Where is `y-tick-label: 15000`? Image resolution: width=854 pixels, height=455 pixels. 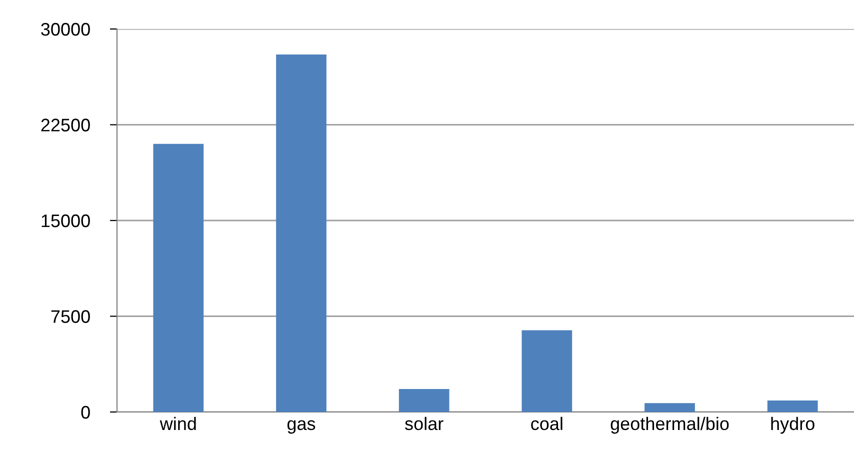
y-tick-label: 15000 is located at coordinates (66, 221).